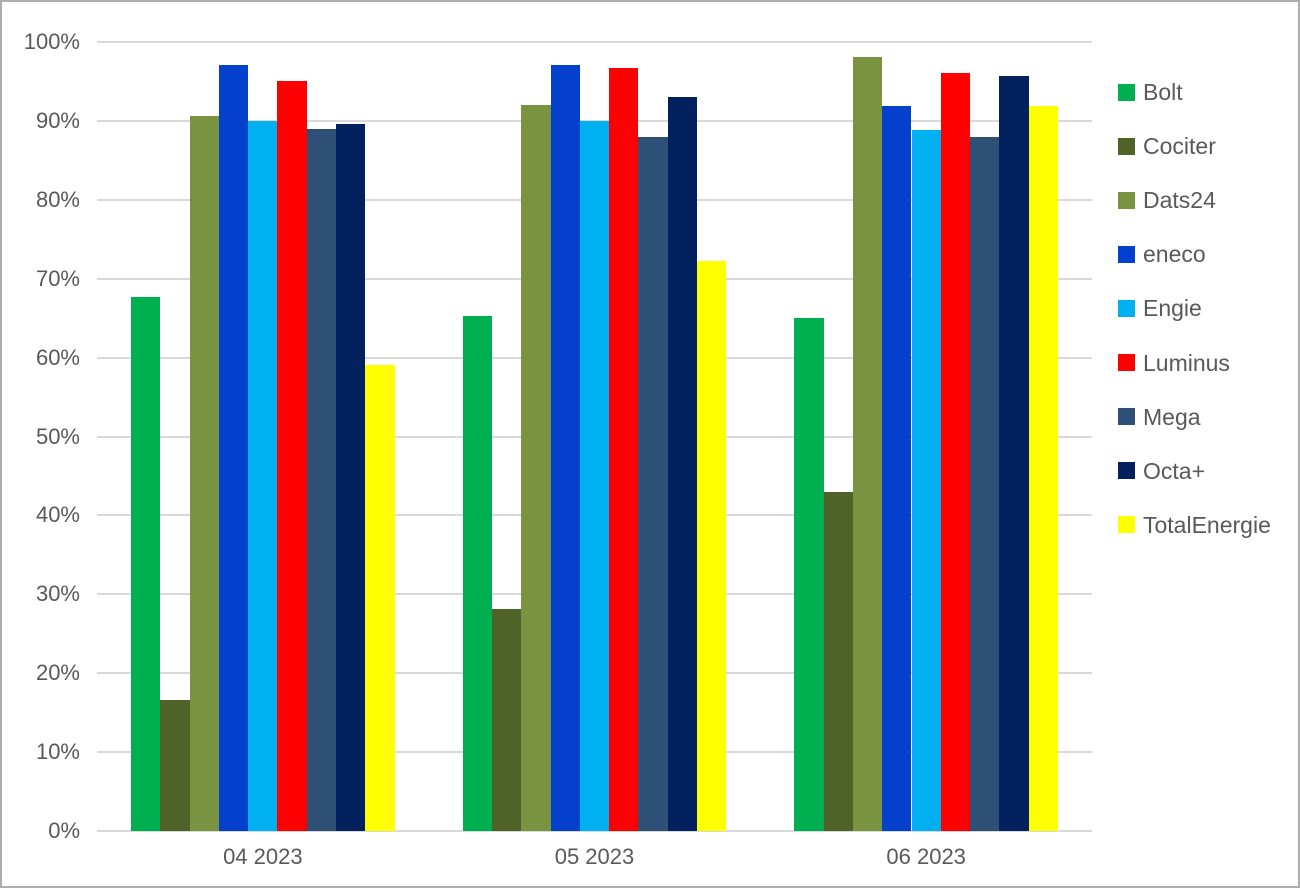 This screenshot has width=1300, height=888. I want to click on bar-octa-06-2023, so click(1014, 453).